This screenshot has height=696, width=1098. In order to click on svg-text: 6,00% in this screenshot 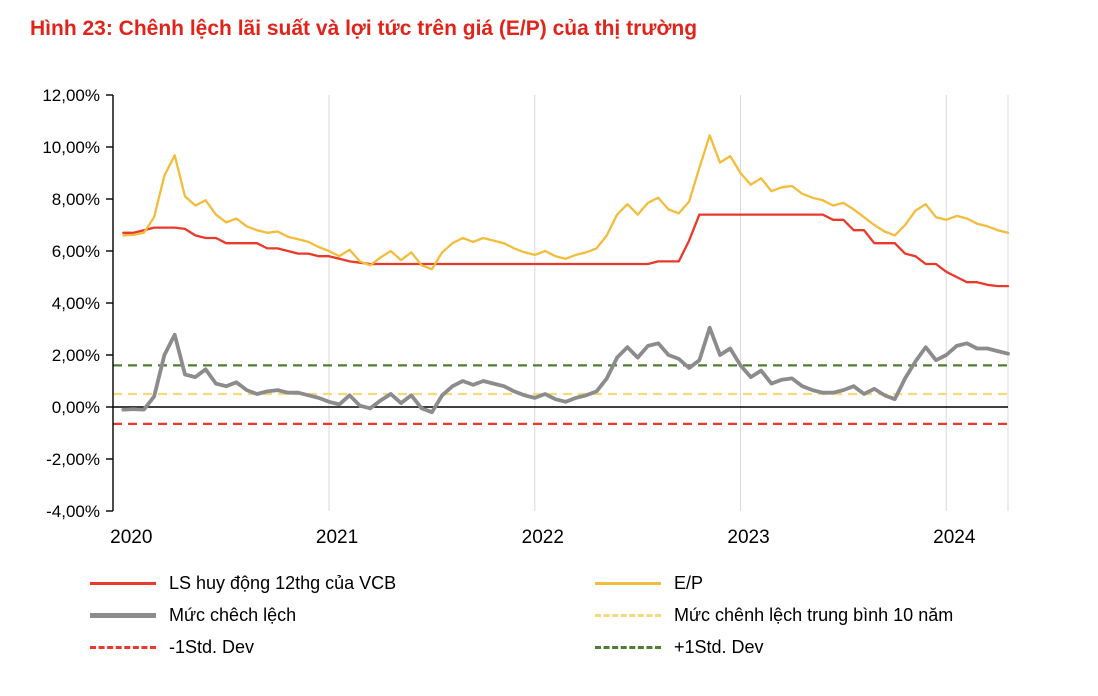, I will do `click(76, 251)`.